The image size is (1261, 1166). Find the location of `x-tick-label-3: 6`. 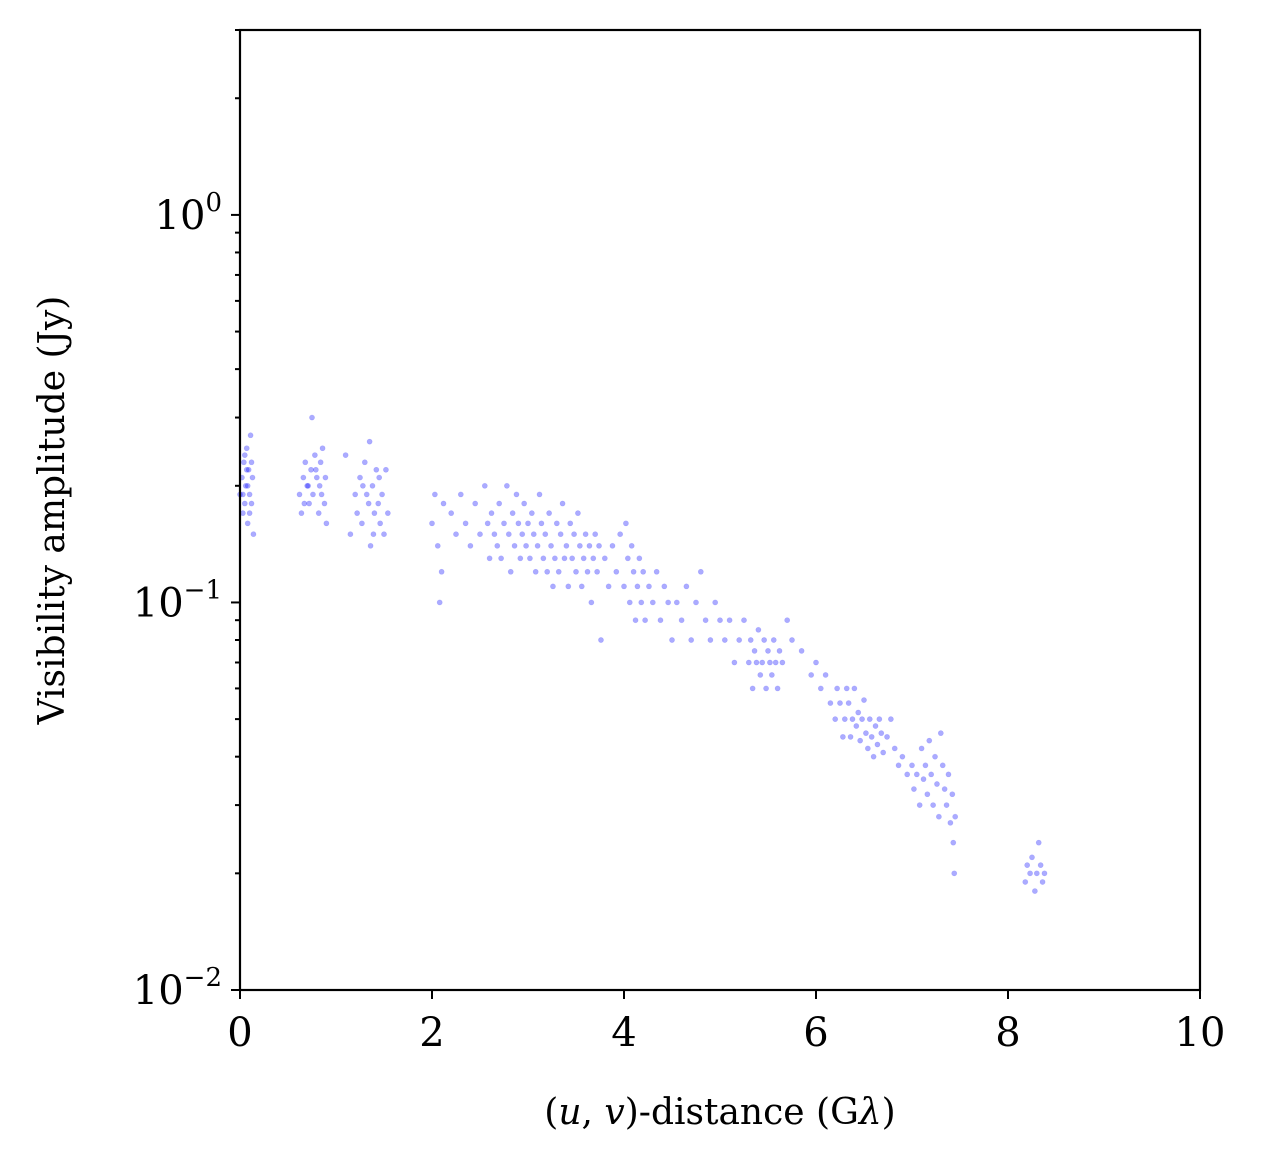

x-tick-label-3: 6 is located at coordinates (815, 1033).